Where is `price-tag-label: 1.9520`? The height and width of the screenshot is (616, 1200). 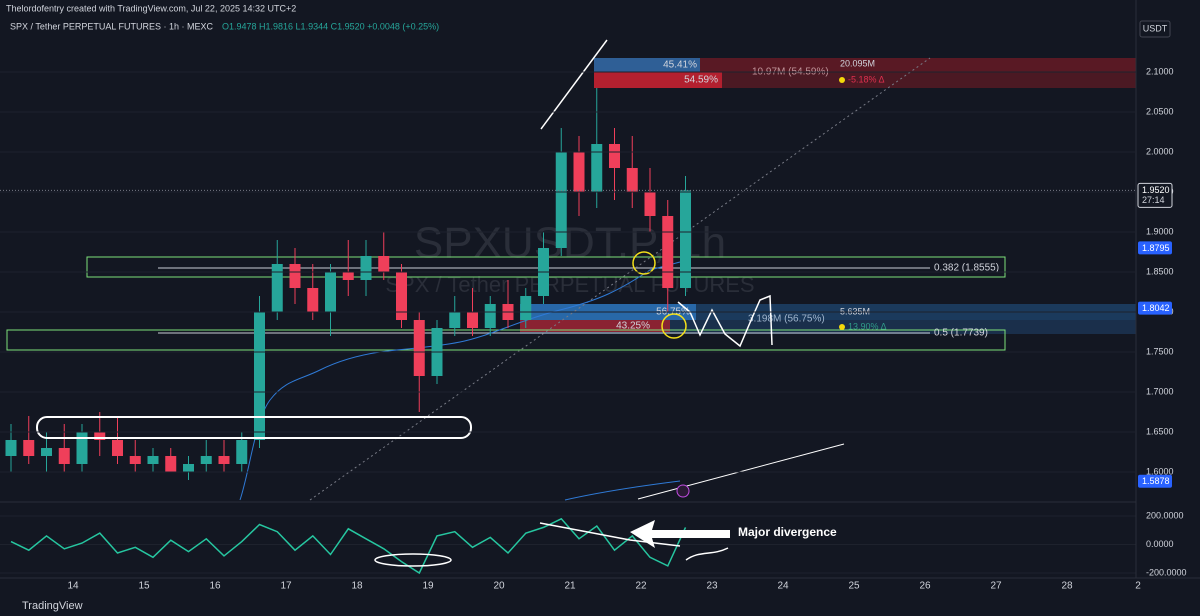 price-tag-label: 1.9520 is located at coordinates (1156, 190).